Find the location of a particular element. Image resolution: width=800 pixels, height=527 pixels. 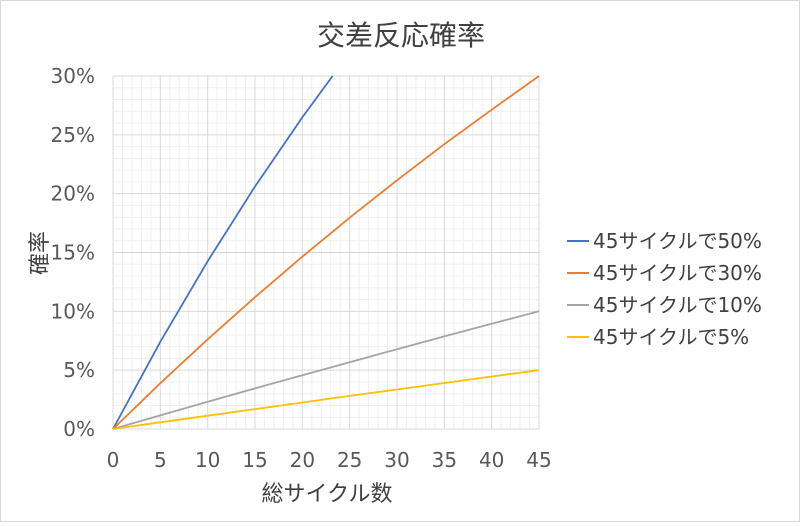

x-tick-label: 30 is located at coordinates (396, 460).